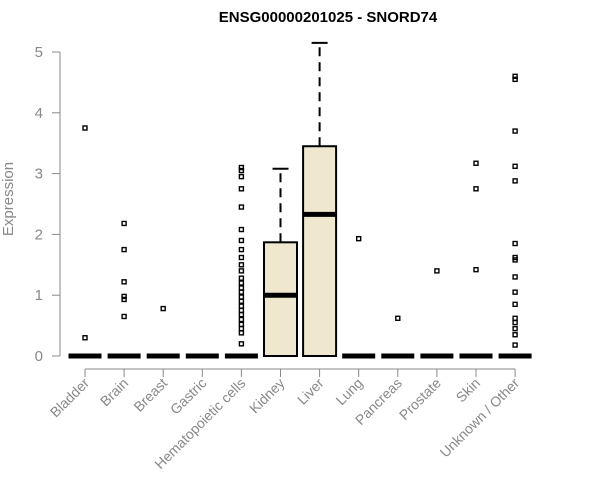 Image resolution: width=600 pixels, height=500 pixels. What do you see at coordinates (39, 174) in the screenshot?
I see `y-tick-label: 3` at bounding box center [39, 174].